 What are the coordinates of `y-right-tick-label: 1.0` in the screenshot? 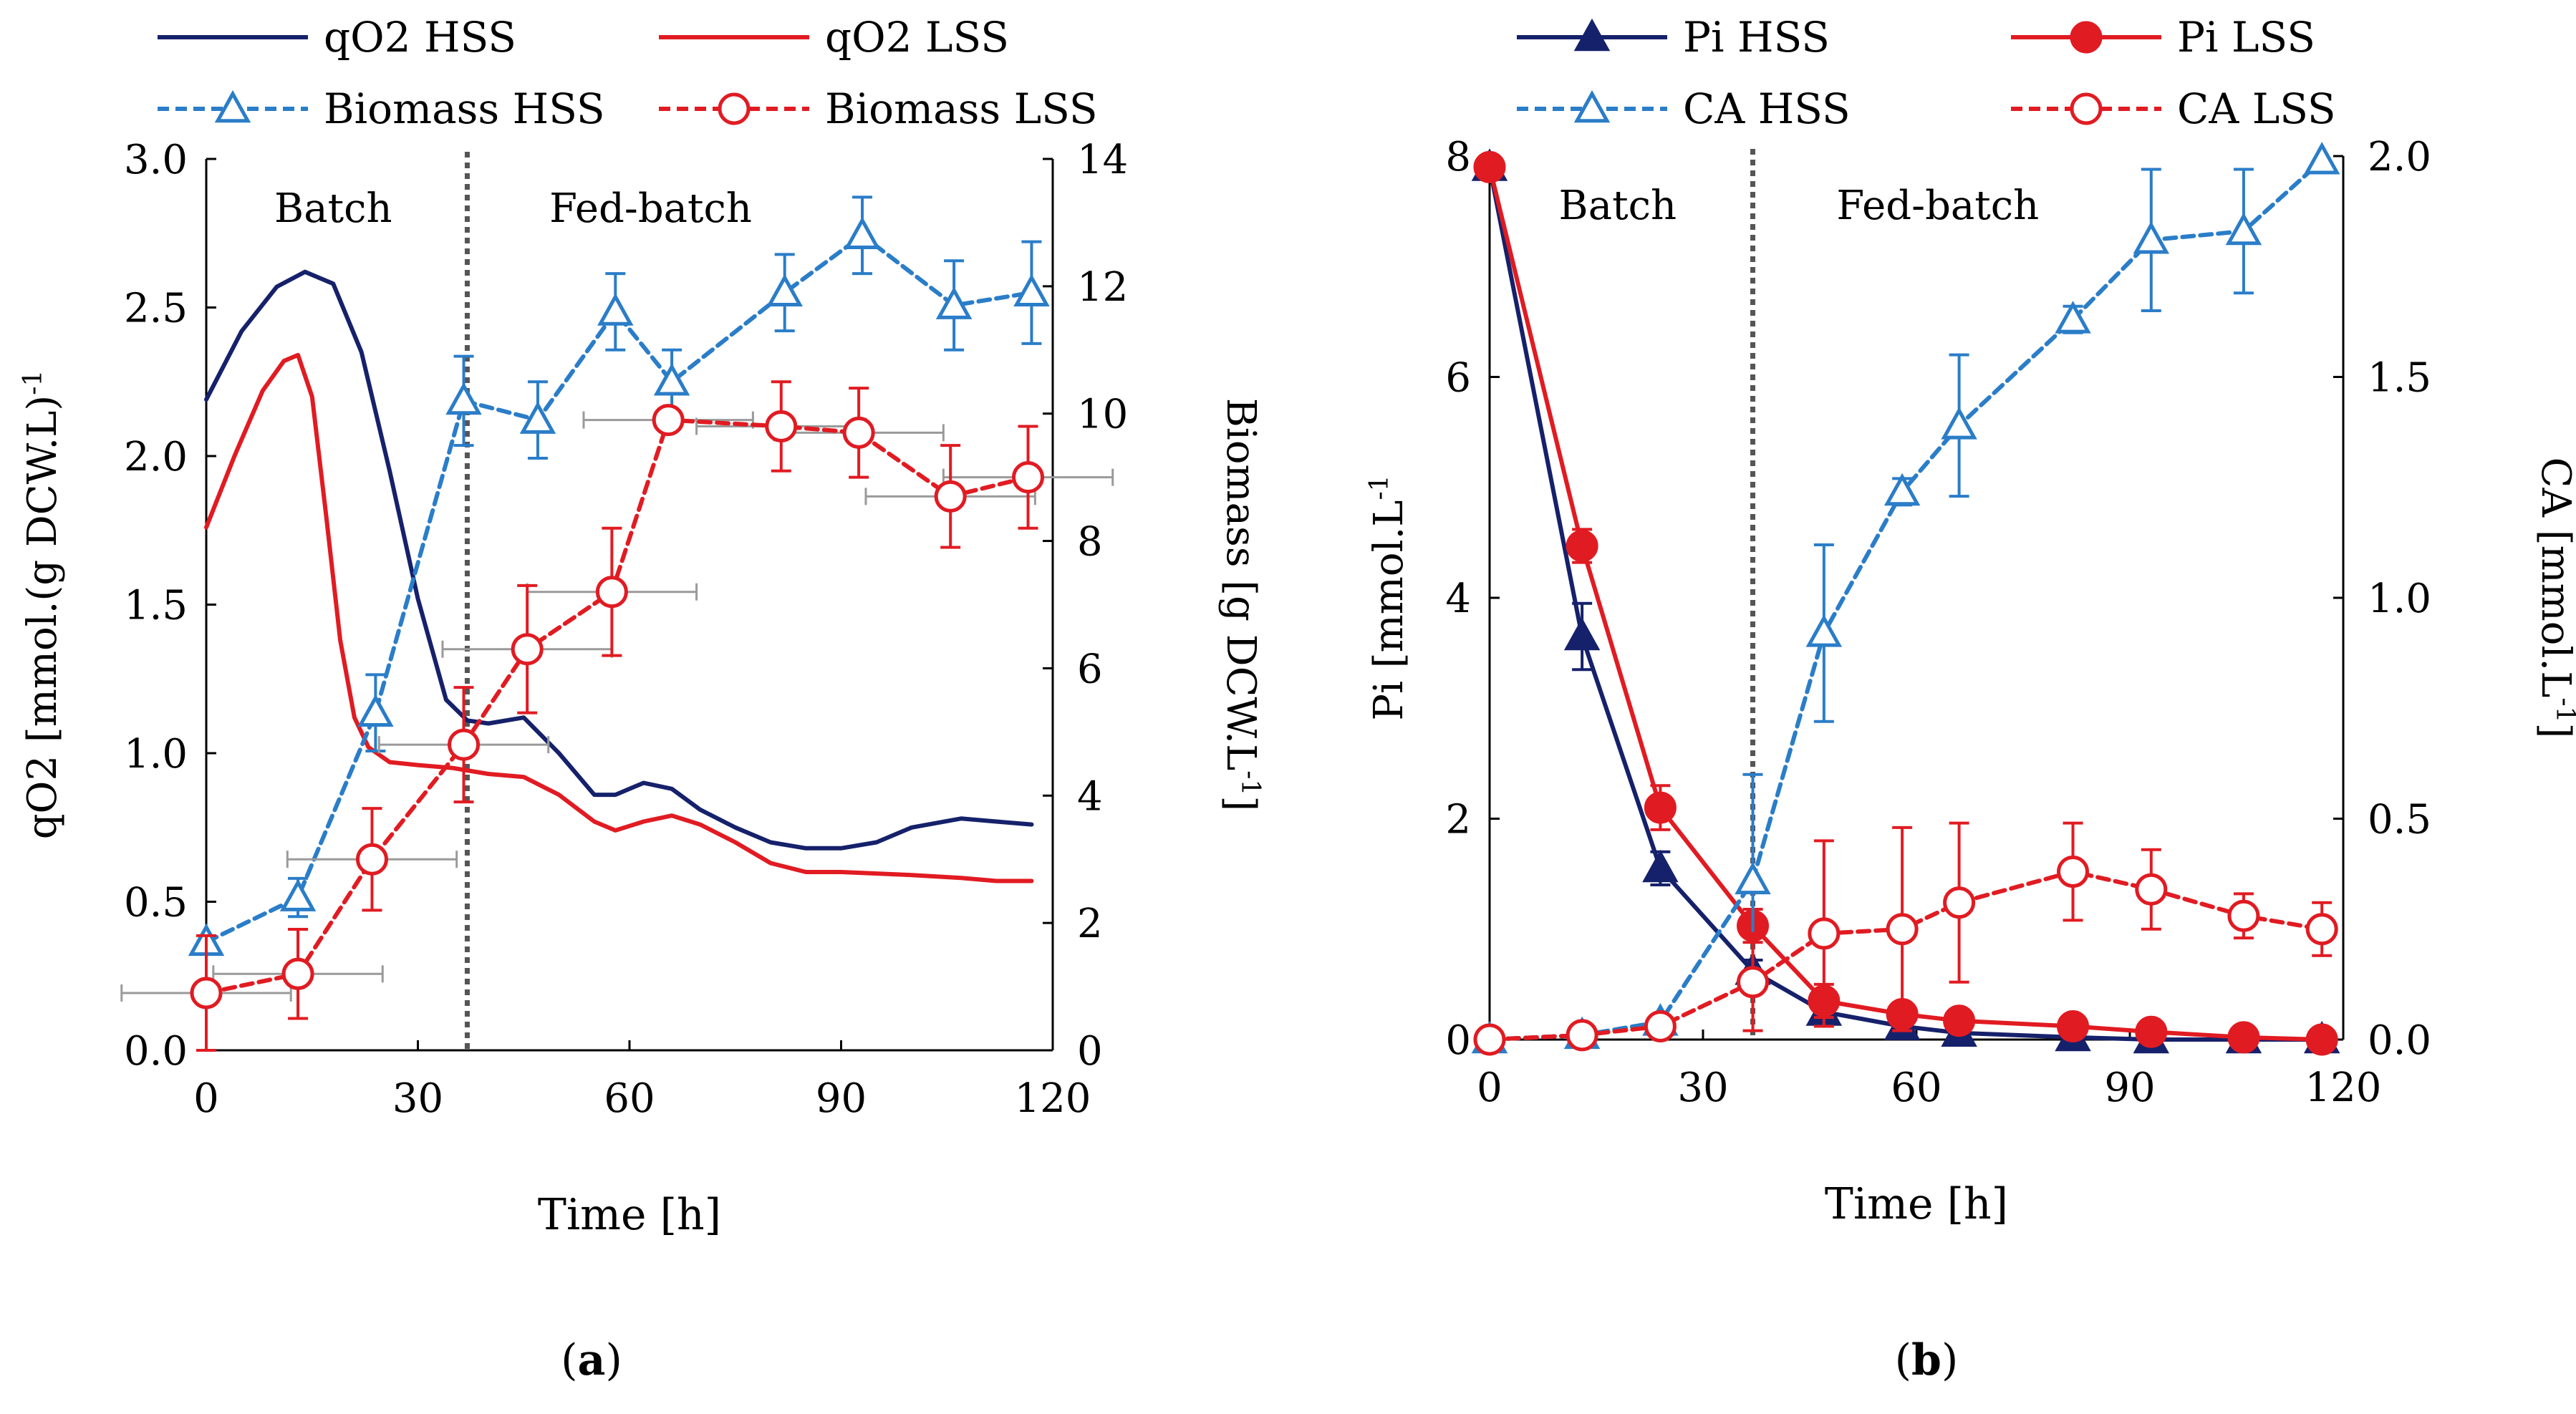 It's located at (2399, 599).